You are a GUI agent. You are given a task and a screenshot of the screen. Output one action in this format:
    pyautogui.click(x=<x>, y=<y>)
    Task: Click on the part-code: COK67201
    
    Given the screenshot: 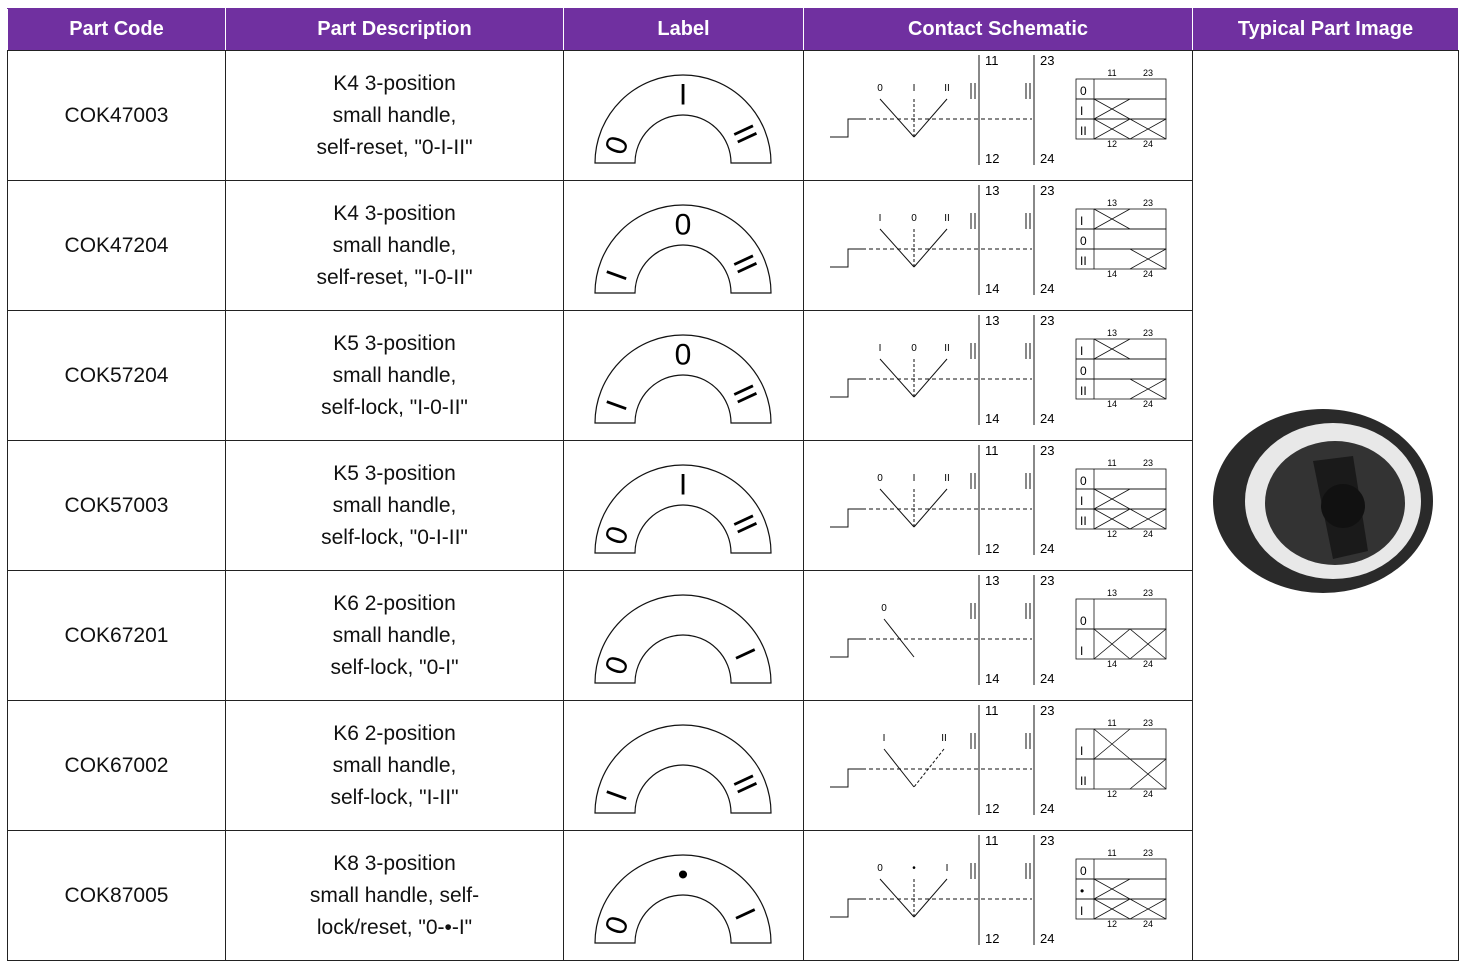 What is the action you would take?
    pyautogui.click(x=116, y=635)
    